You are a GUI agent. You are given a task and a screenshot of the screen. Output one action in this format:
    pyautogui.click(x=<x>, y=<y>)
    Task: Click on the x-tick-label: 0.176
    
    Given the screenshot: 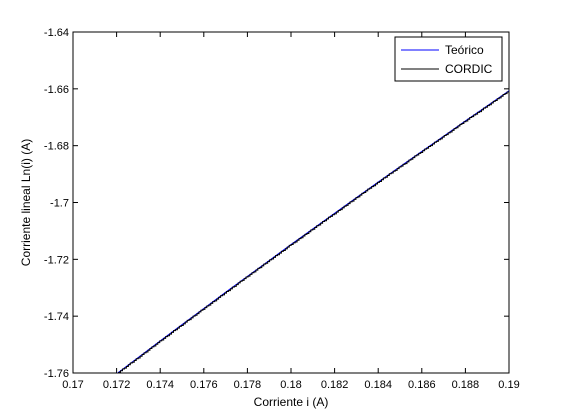 What is the action you would take?
    pyautogui.click(x=204, y=385)
    